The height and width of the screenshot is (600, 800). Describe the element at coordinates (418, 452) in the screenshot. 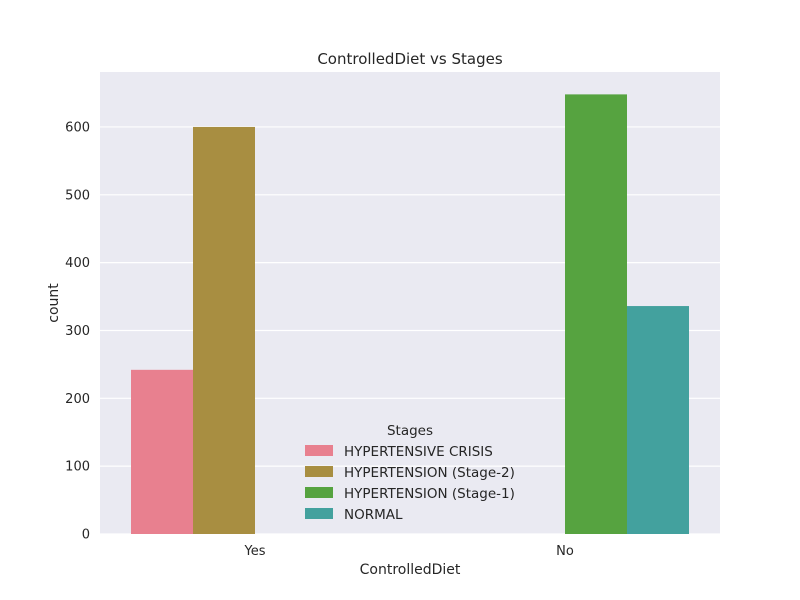

I see `legend-entry: HYPERTENSIVE CRISIS` at that location.